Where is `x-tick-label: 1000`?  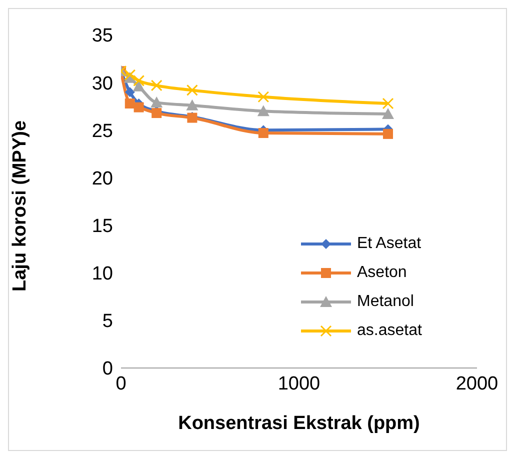 x-tick-label: 1000 is located at coordinates (299, 383).